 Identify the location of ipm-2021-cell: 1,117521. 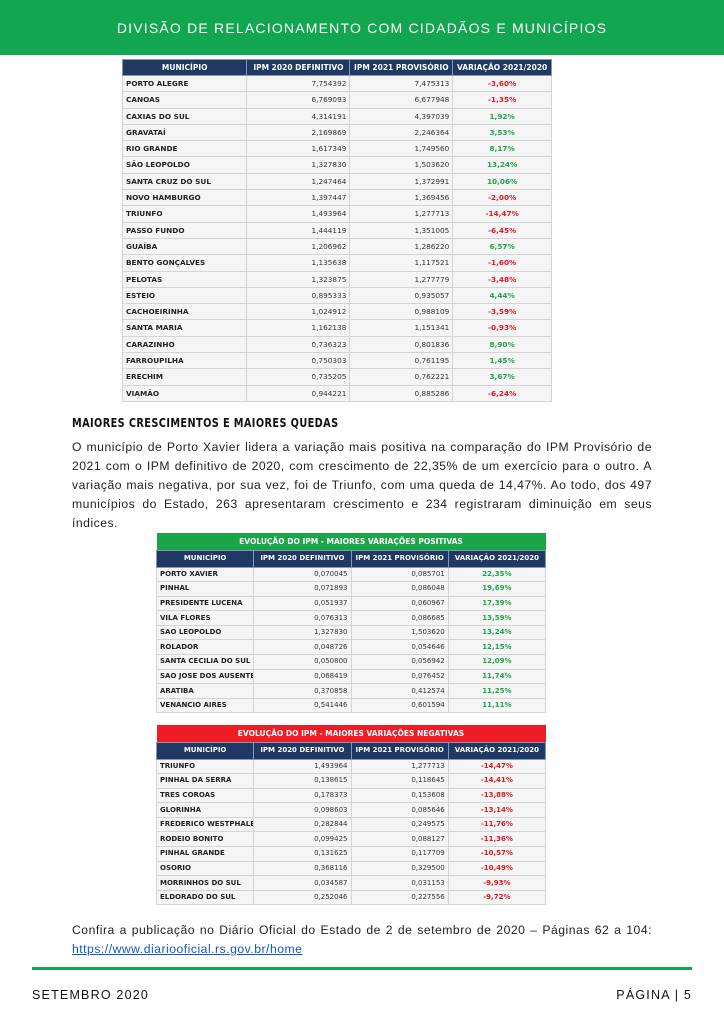
(401, 263).